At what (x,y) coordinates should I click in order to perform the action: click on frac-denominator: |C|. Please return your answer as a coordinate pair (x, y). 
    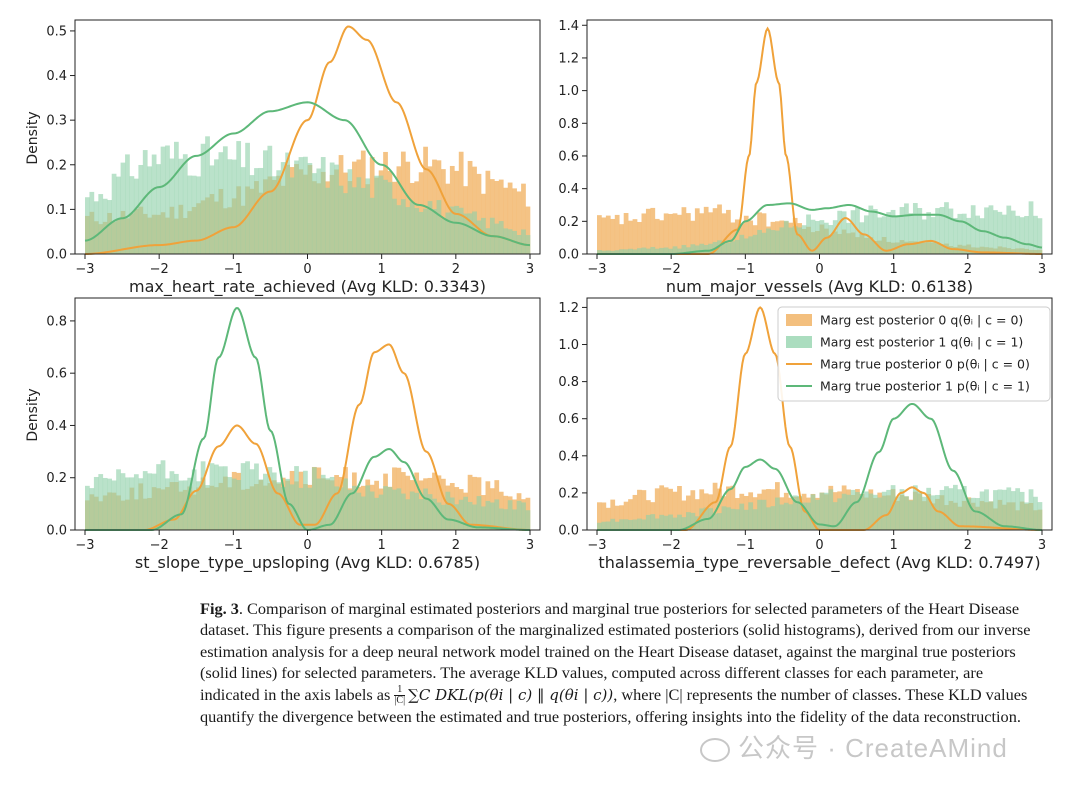
    Looking at the image, I should click on (400, 701).